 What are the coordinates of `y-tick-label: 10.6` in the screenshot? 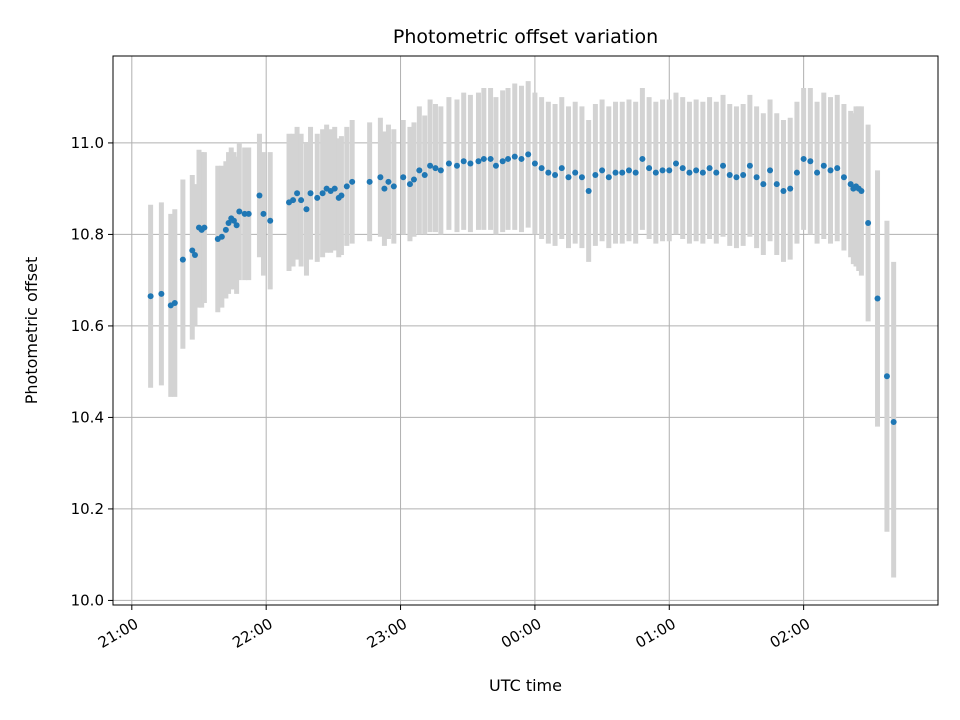 It's located at (87, 326).